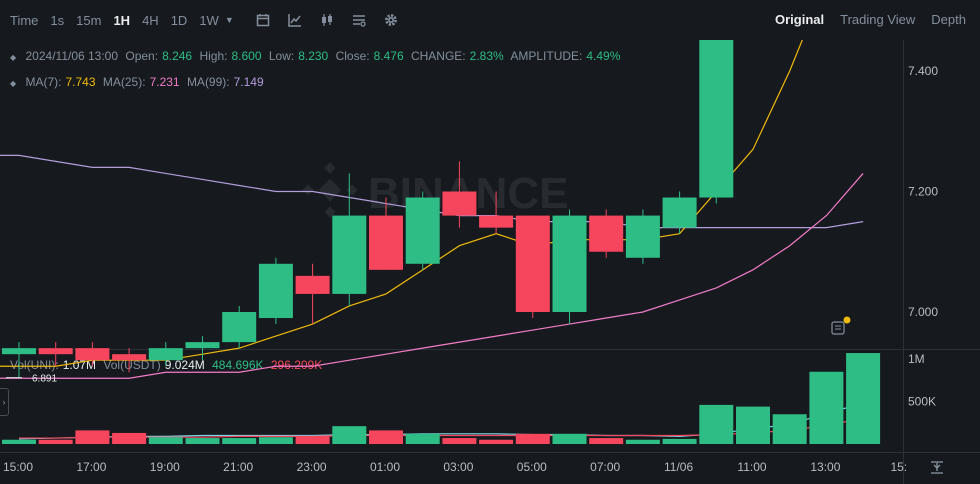 This screenshot has height=484, width=980. Describe the element at coordinates (388, 56) in the screenshot. I see `close-value: 8.476` at that location.